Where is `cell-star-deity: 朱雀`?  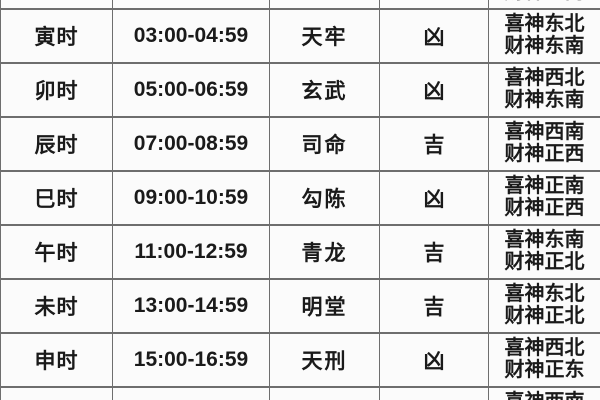
cell-star-deity: 朱雀 is located at coordinates (324, 393).